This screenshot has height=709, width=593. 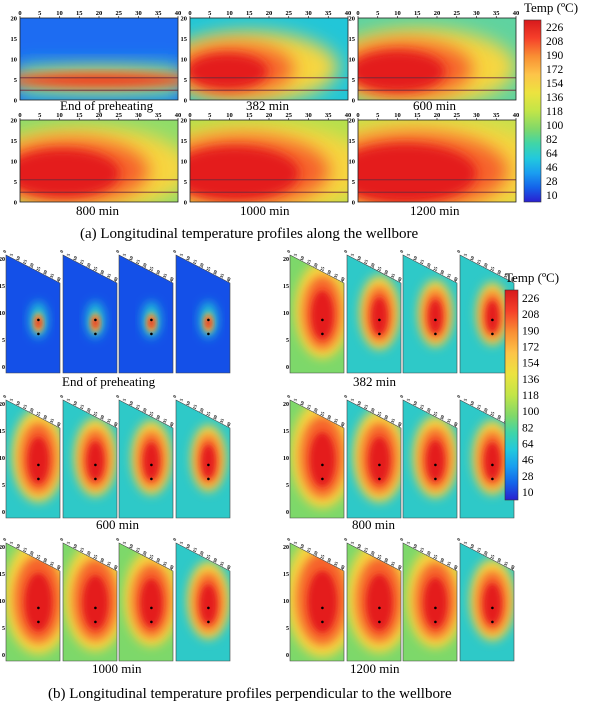 I want to click on partA-panel-1: 0 5 10 15 20 25 30 35 40 20 15 10 5 0, so click(x=266, y=57).